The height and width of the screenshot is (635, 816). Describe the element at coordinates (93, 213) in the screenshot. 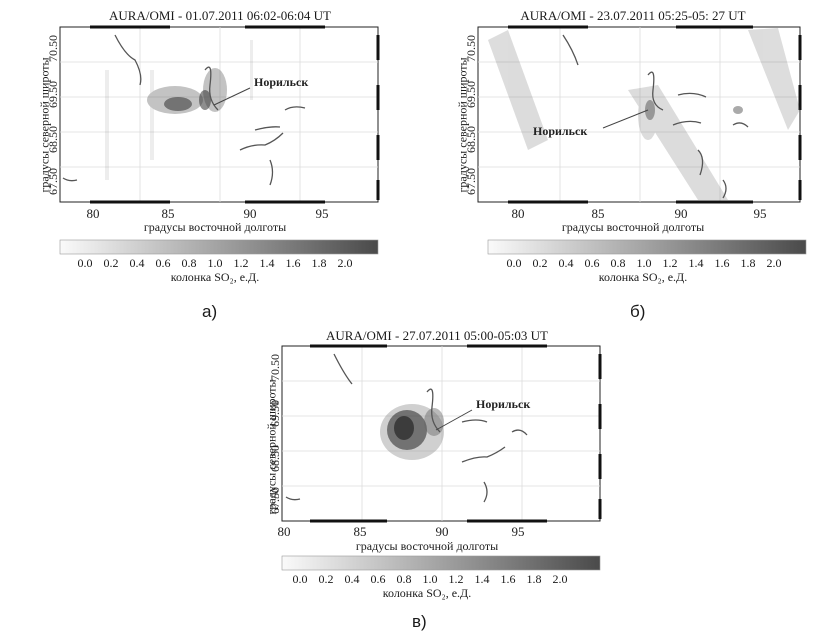

I see `x-tick-80: 80` at that location.